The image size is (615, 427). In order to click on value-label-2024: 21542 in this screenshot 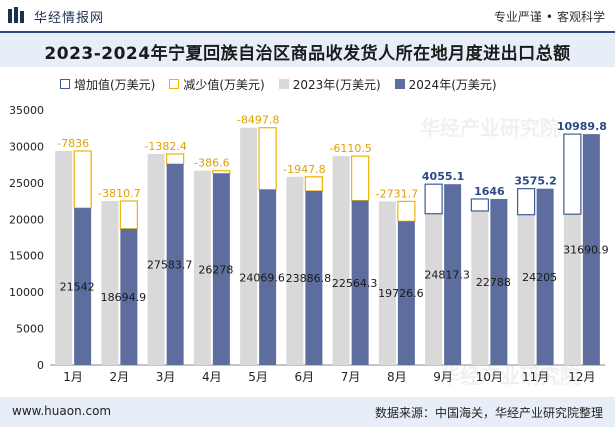, I will do `click(77, 287)`.